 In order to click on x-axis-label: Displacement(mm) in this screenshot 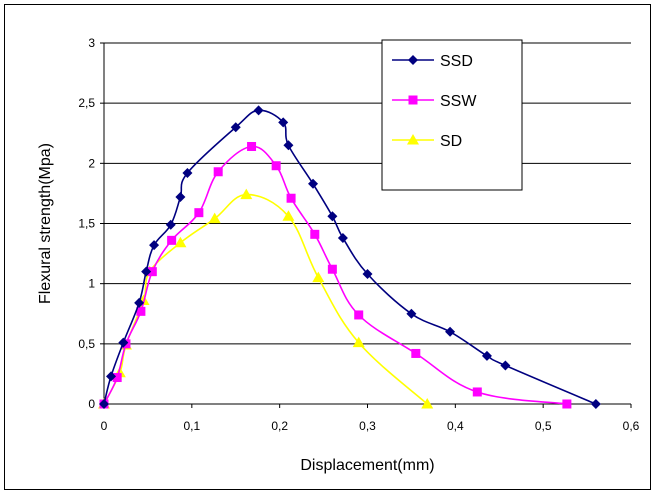, I will do `click(367, 465)`.